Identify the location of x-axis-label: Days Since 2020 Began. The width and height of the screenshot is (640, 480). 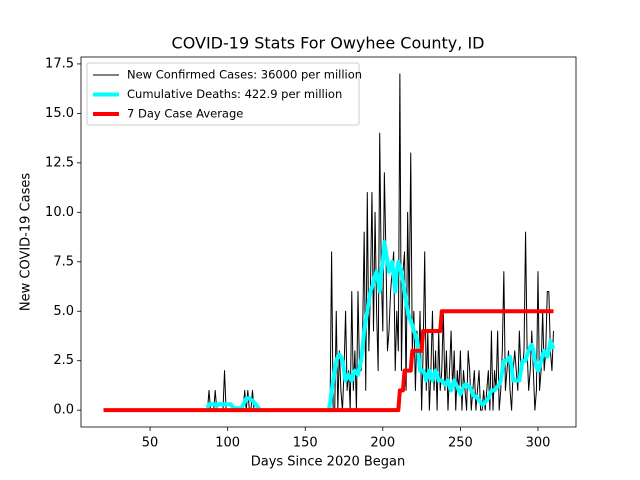
(328, 462).